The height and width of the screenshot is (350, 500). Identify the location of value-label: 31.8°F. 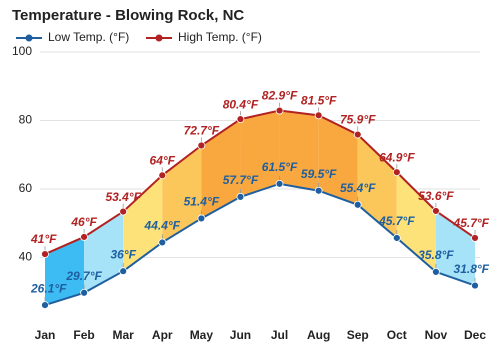
(472, 269).